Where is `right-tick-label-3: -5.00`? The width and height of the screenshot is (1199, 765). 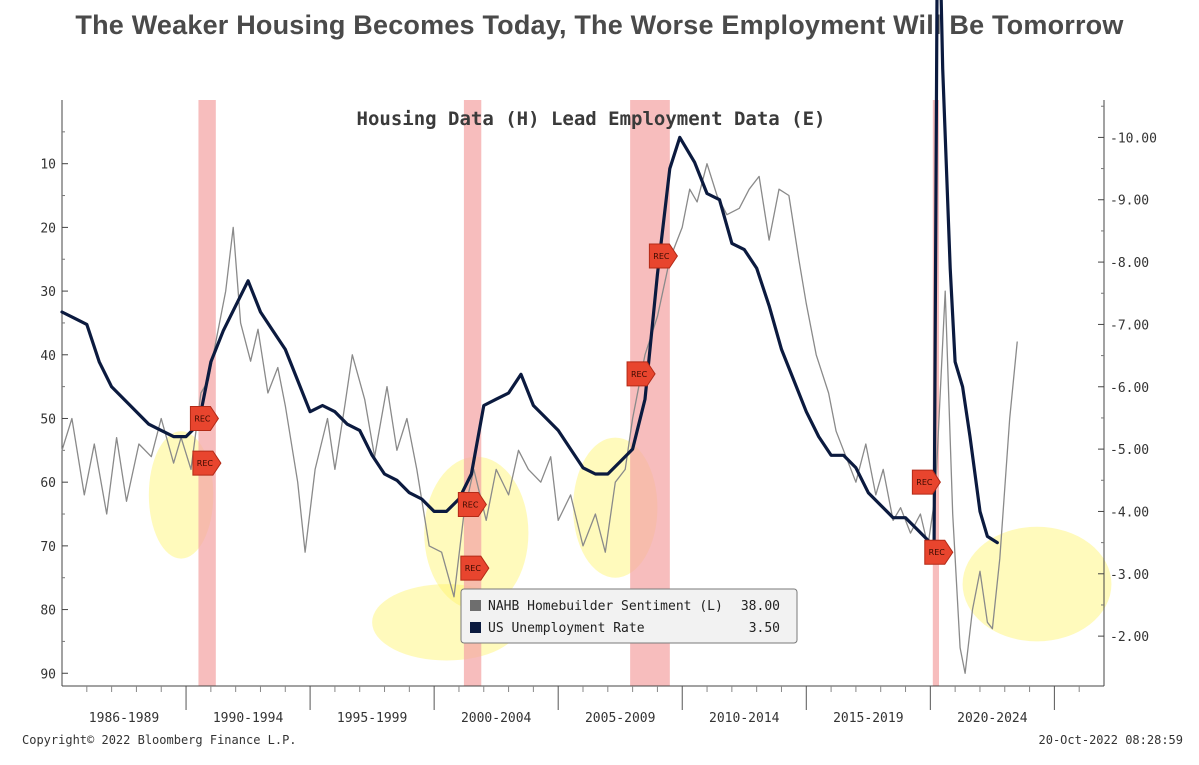
right-tick-label-3: -5.00 is located at coordinates (1129, 450).